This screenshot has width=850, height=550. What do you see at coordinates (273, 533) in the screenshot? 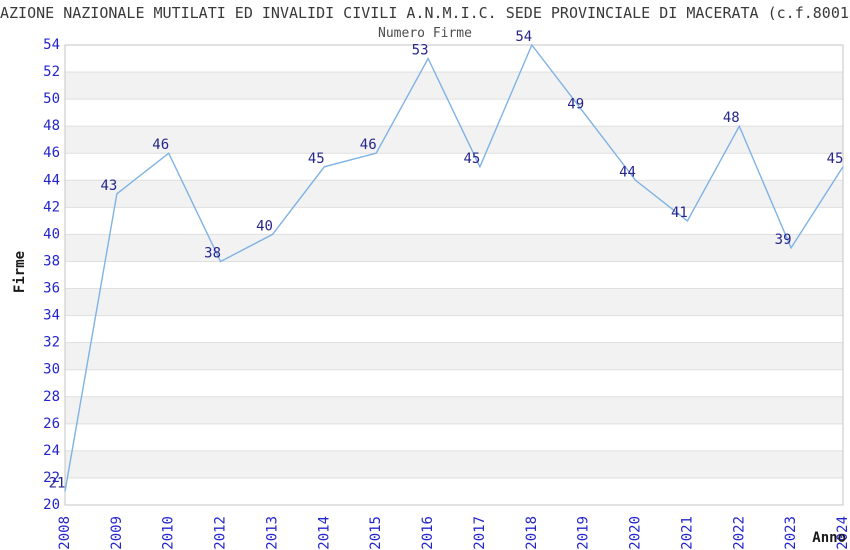
I see `x-tick-label: 2013` at bounding box center [273, 533].